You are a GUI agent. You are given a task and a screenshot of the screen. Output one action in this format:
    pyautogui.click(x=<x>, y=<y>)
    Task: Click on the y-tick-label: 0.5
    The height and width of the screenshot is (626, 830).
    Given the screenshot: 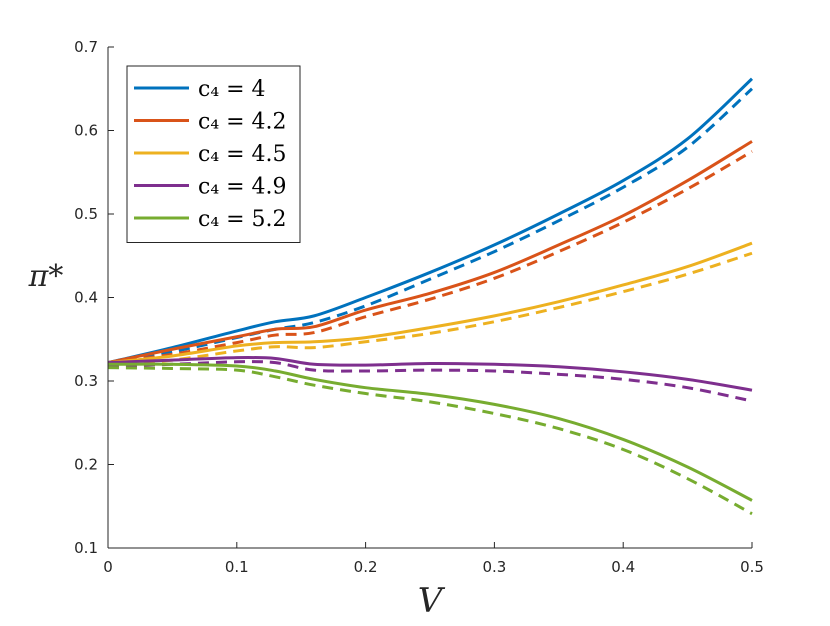 What is the action you would take?
    pyautogui.click(x=86, y=214)
    